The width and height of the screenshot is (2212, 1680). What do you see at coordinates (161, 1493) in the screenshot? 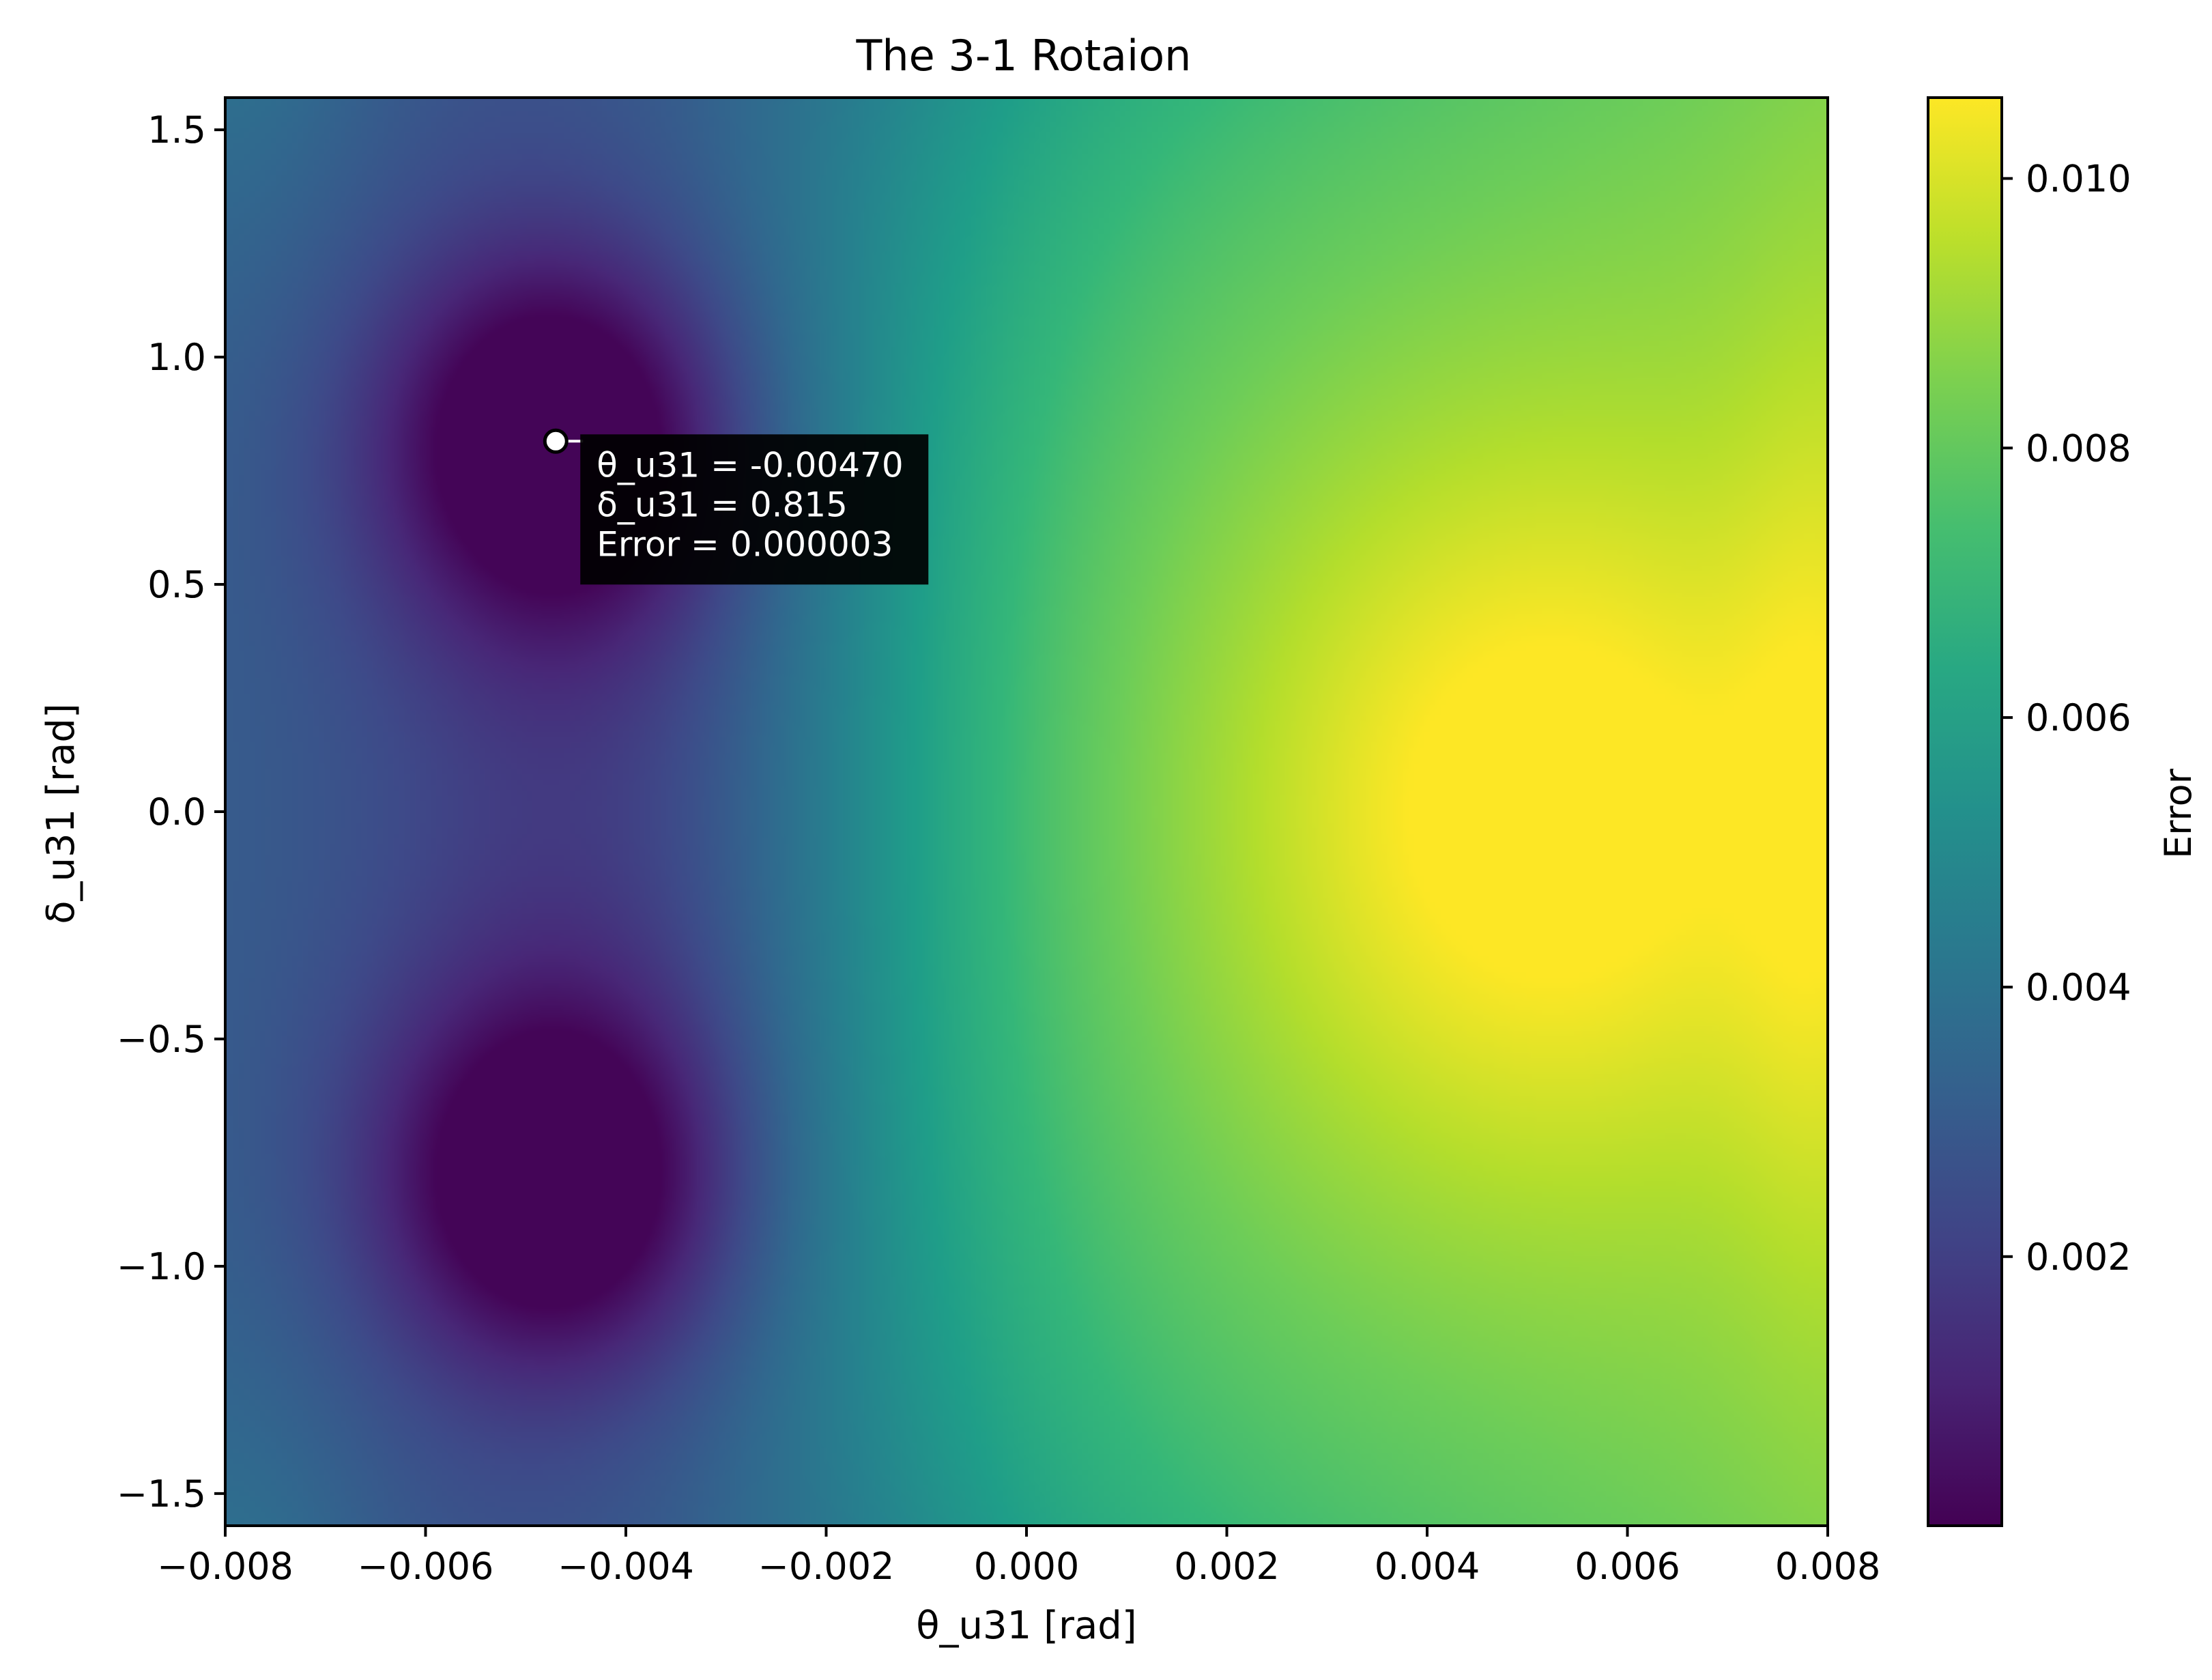
I see `y-tick-label: −1.5` at bounding box center [161, 1493].